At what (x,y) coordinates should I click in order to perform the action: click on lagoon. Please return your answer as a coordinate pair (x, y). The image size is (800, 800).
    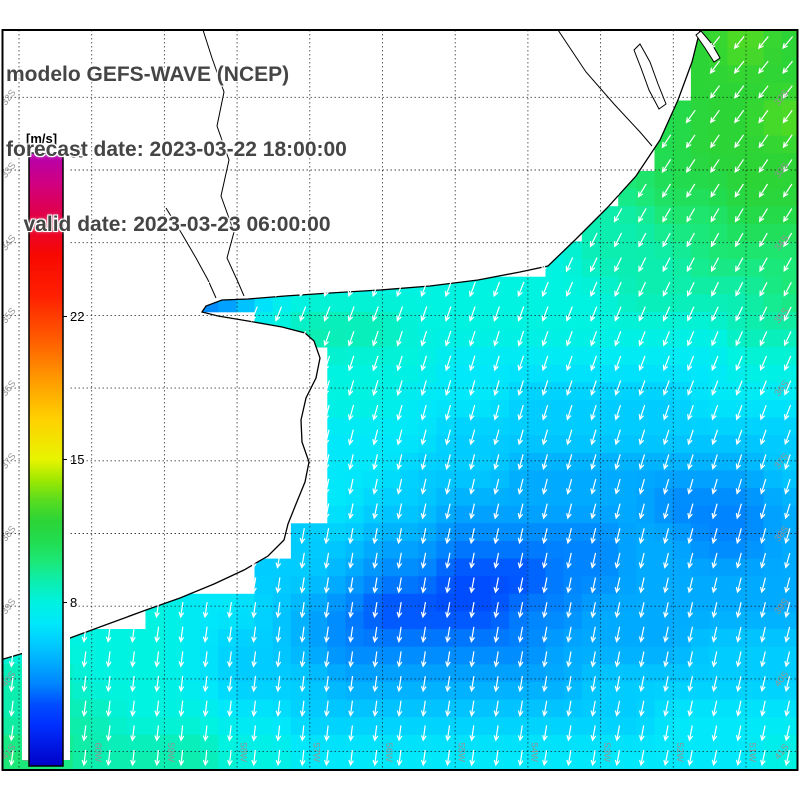
    Looking at the image, I should click on (650, 76).